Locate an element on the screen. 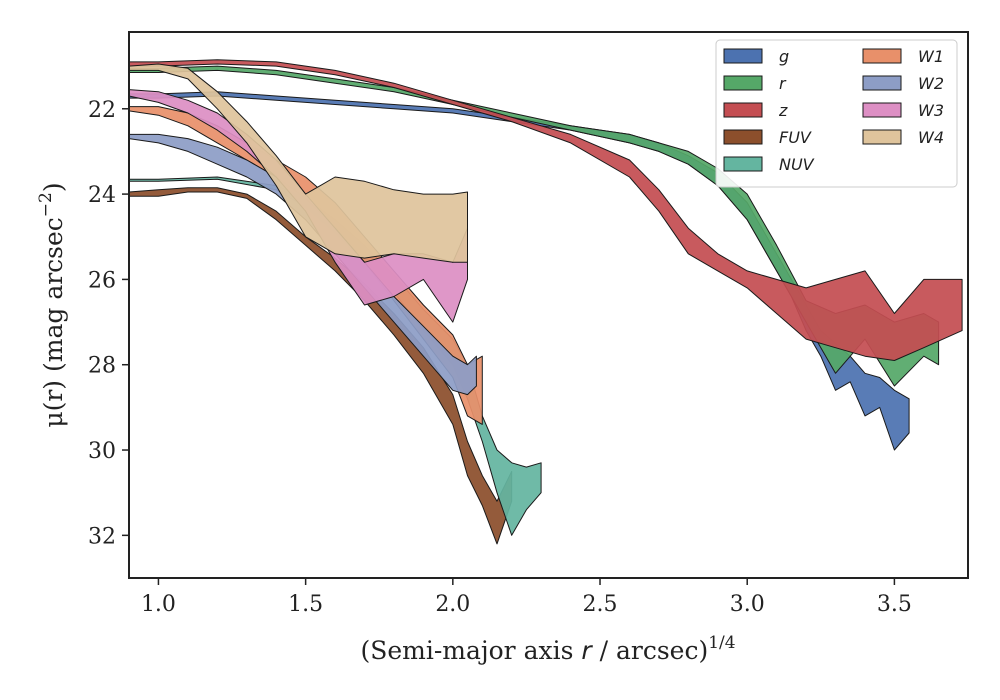 The image size is (1000, 700). x-tick-label: 1.5 is located at coordinates (305, 604).